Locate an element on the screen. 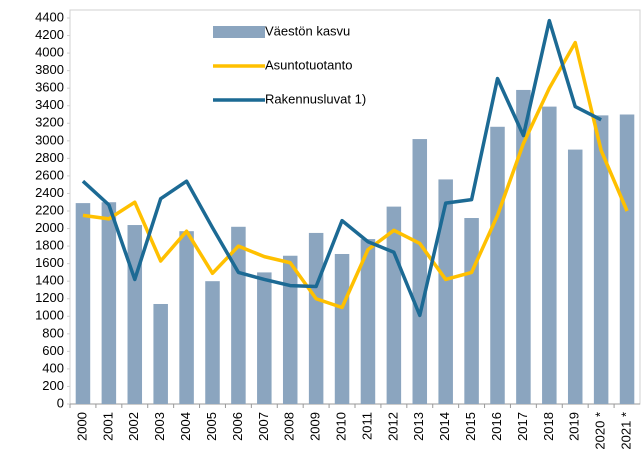 This screenshot has height=464, width=643. y-tick-label: 2000 is located at coordinates (49, 227).